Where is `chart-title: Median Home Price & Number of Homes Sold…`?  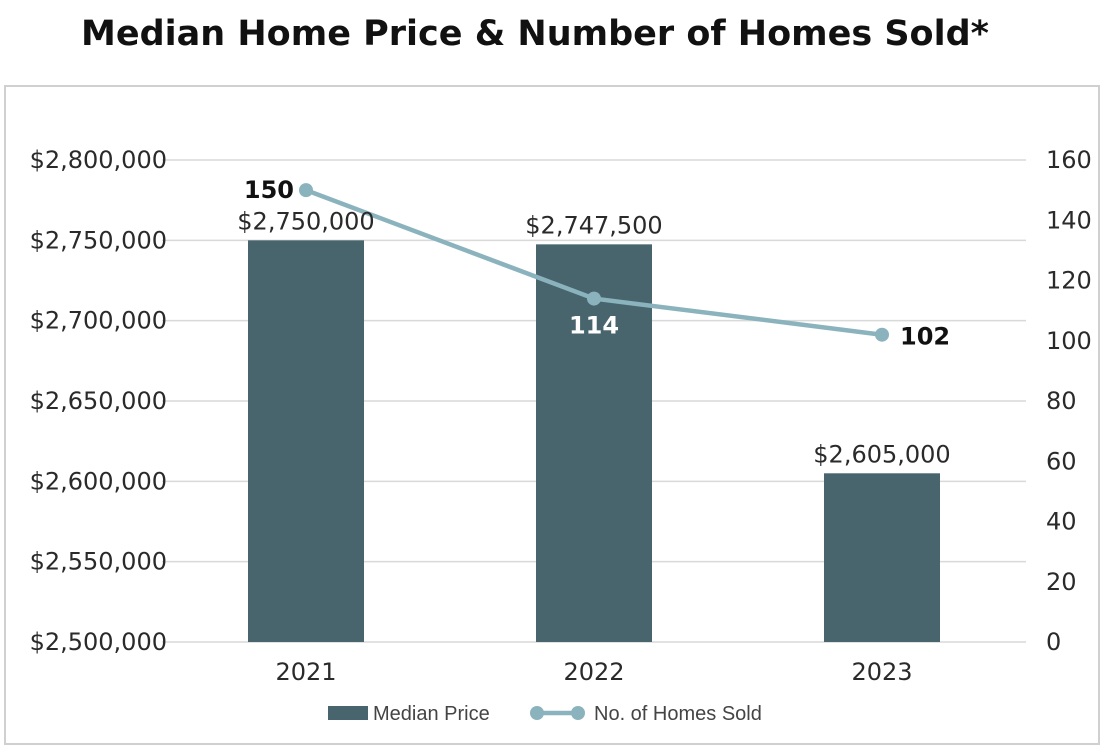 chart-title: Median Home Price & Number of Homes Sold… is located at coordinates (535, 34).